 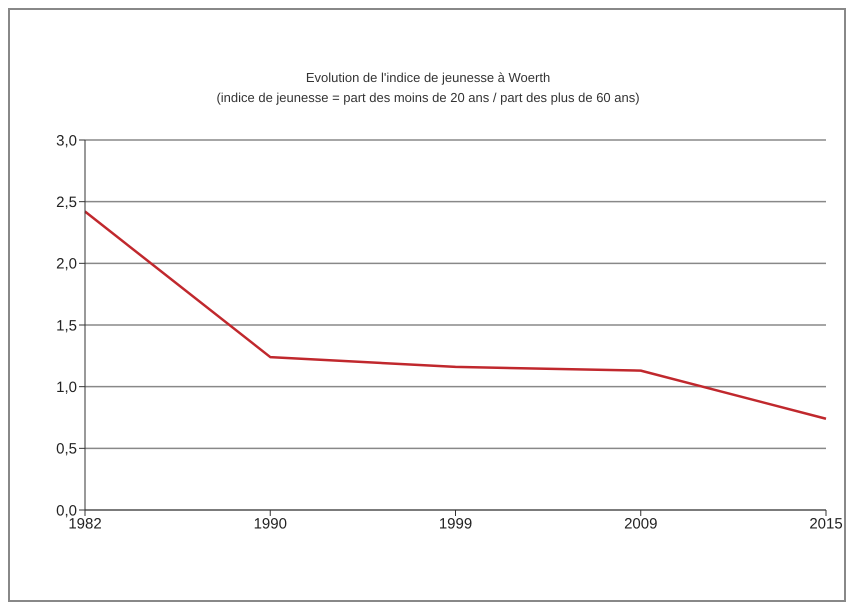 I want to click on x-tick-label: 2009, so click(x=641, y=524).